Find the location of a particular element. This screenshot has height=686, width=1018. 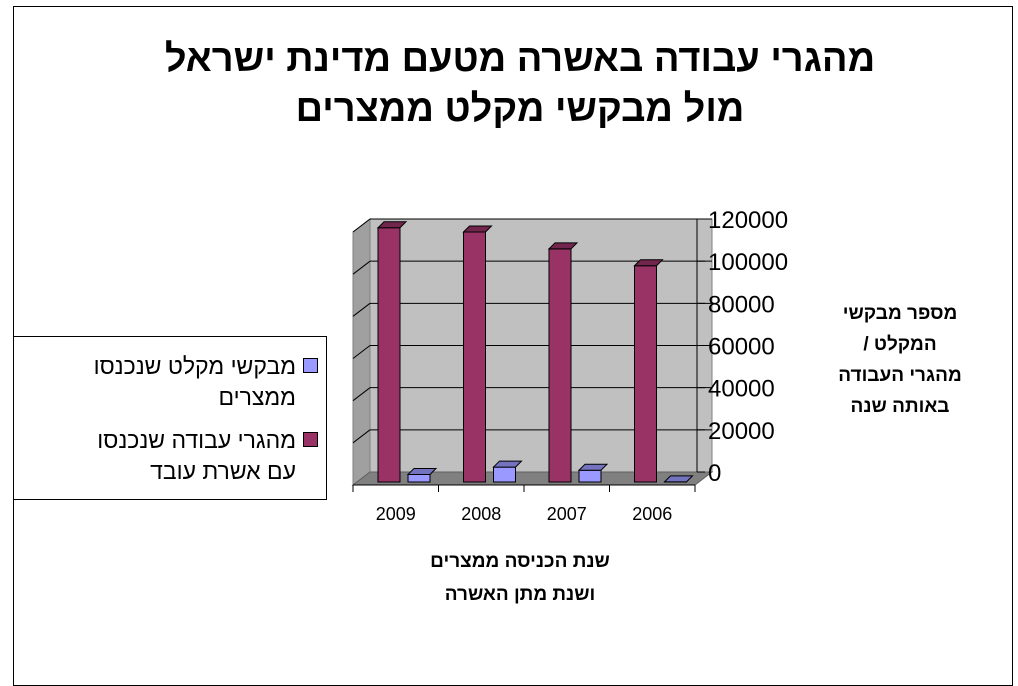

x-tick-label: 2007 is located at coordinates (567, 514).